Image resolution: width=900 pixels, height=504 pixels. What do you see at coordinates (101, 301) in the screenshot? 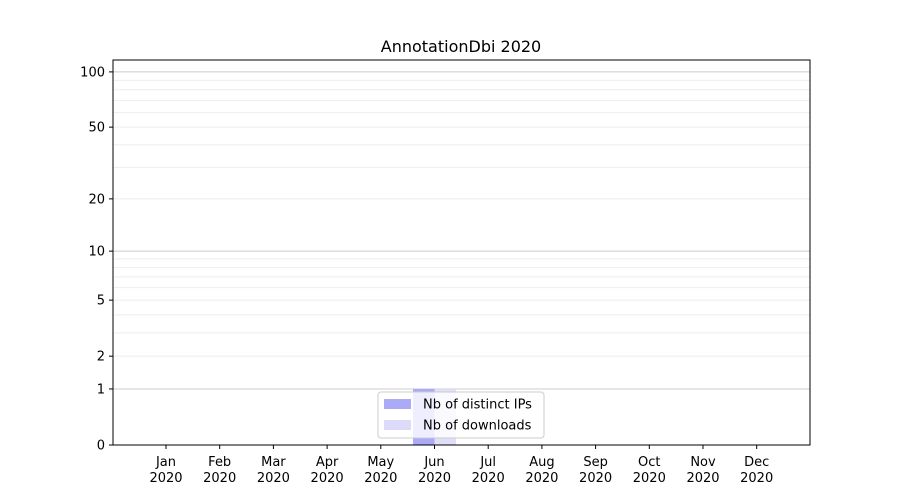
I see `y-tick-label: 5` at bounding box center [101, 301].